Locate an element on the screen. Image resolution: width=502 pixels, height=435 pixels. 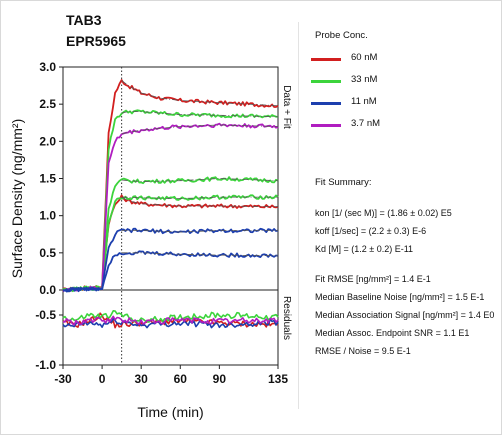
x-tick-label: 0 is located at coordinates (102, 379).